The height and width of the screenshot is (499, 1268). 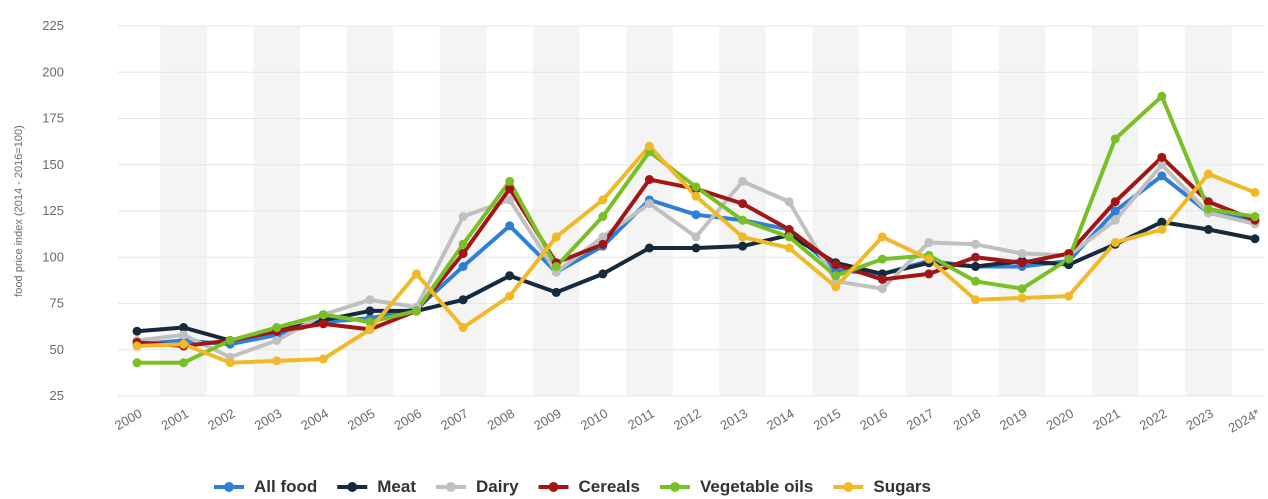 What do you see at coordinates (57, 303) in the screenshot?
I see `y-tick-label: 75` at bounding box center [57, 303].